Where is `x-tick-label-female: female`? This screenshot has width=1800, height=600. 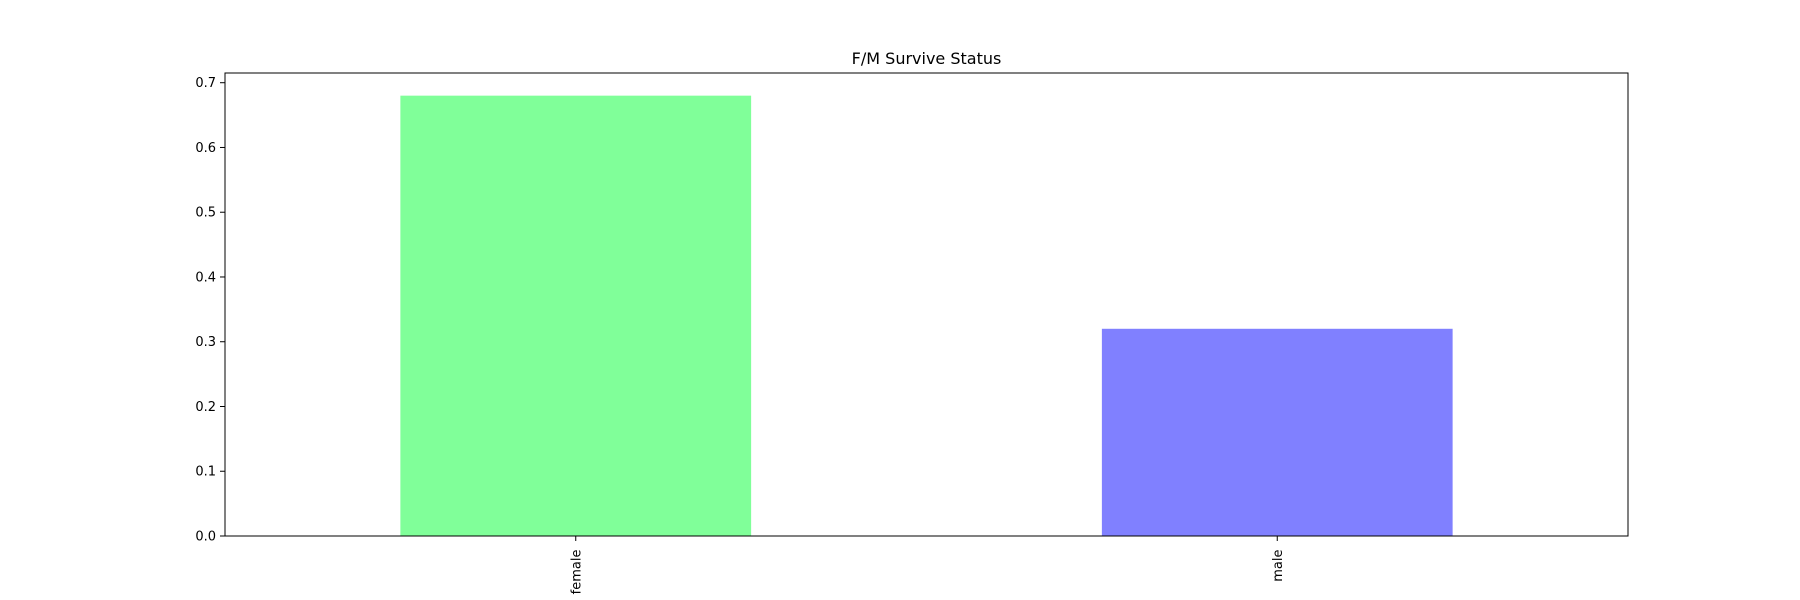
x-tick-label-female: female is located at coordinates (576, 572).